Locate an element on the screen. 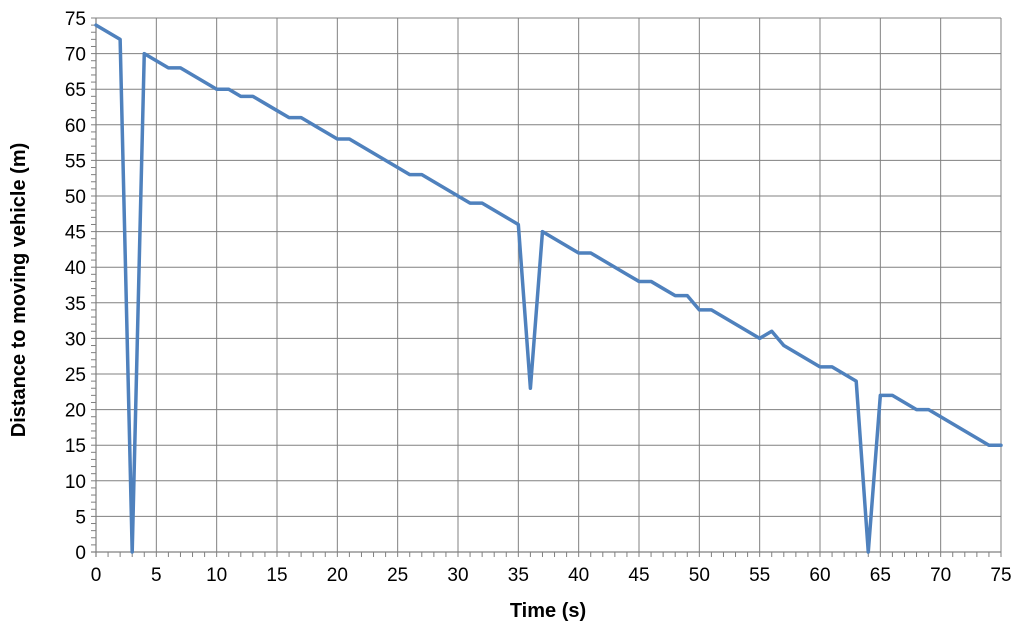  y-tick-label: 10 is located at coordinates (75, 482).